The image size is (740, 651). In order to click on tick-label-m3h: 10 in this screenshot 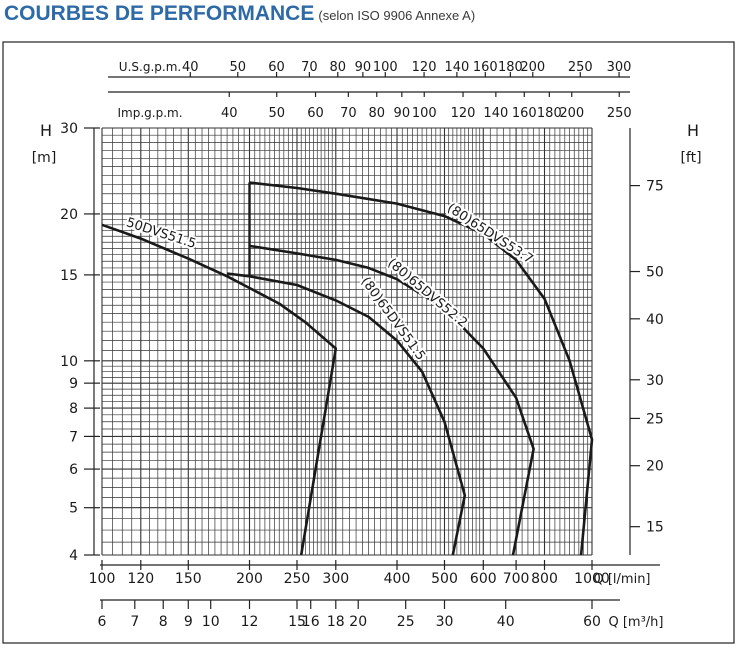, I will do `click(211, 622)`.